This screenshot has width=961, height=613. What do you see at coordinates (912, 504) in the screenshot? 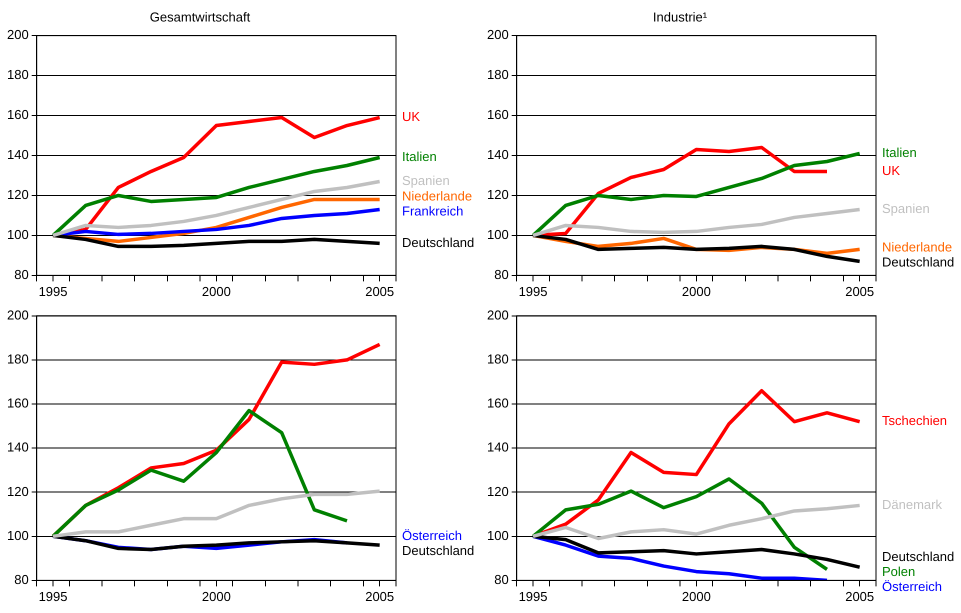
I see `series-label: Dänemark` at bounding box center [912, 504].